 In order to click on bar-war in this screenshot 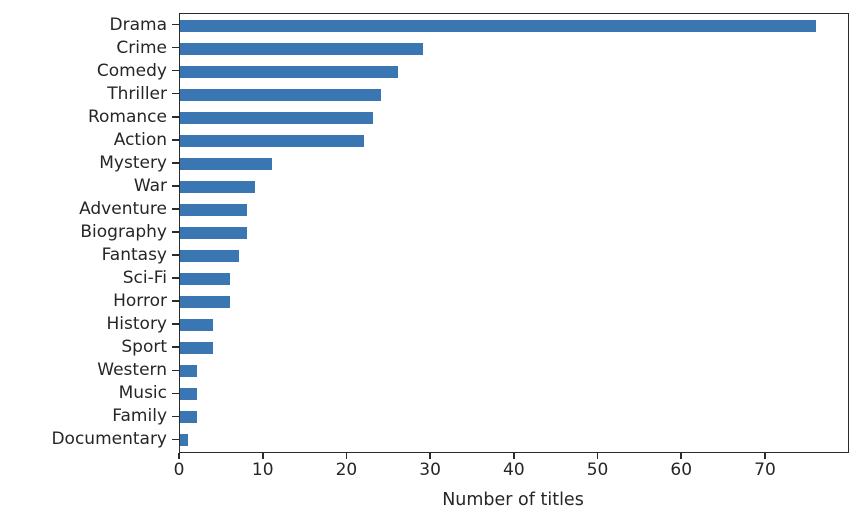, I will do `click(218, 186)`.